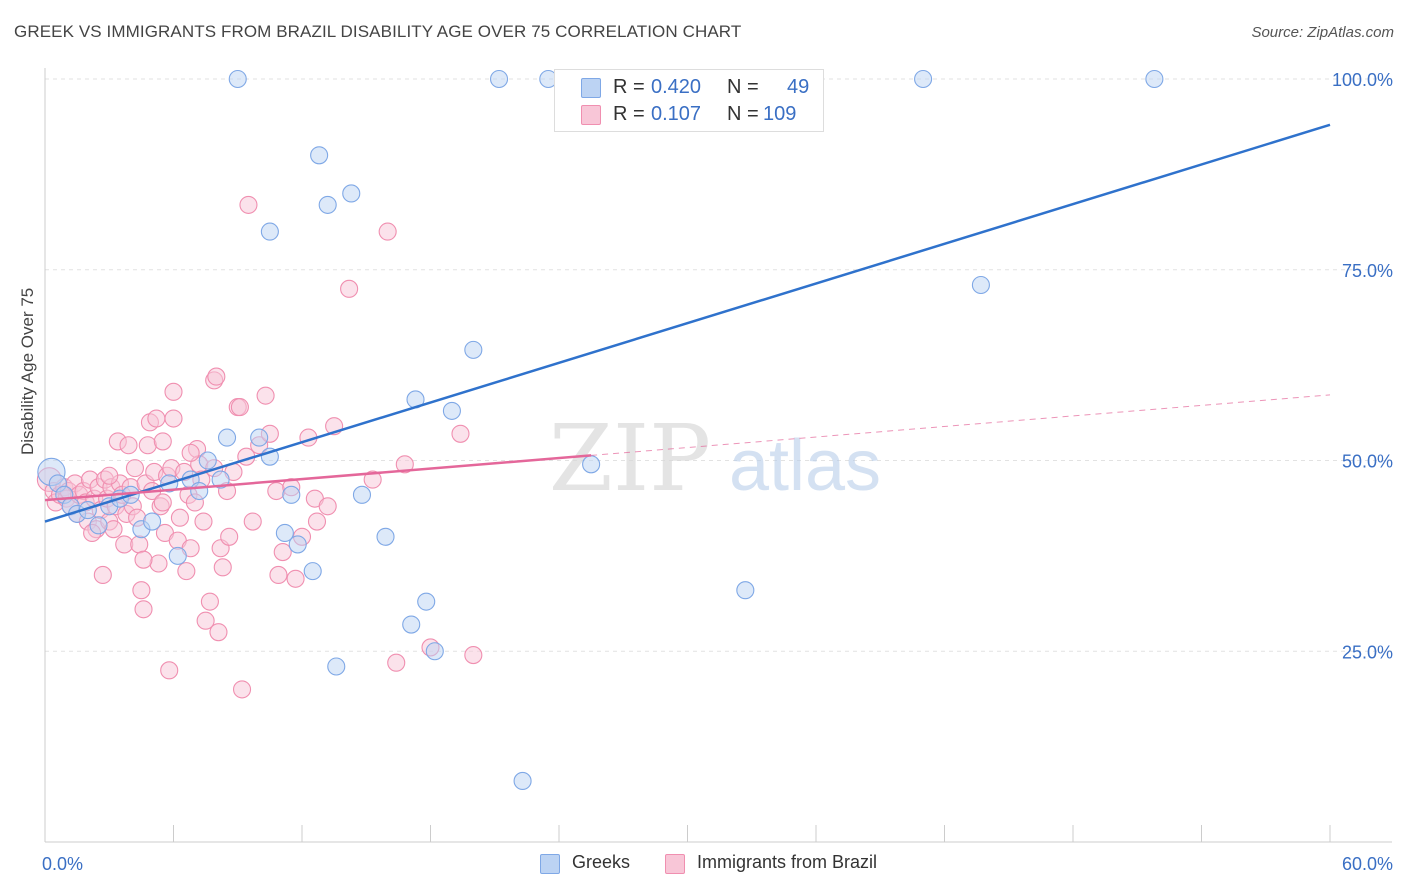 The image size is (1406, 892). Describe the element at coordinates (62, 864) in the screenshot. I see `x-tick-label-start: 0.0%` at that location.